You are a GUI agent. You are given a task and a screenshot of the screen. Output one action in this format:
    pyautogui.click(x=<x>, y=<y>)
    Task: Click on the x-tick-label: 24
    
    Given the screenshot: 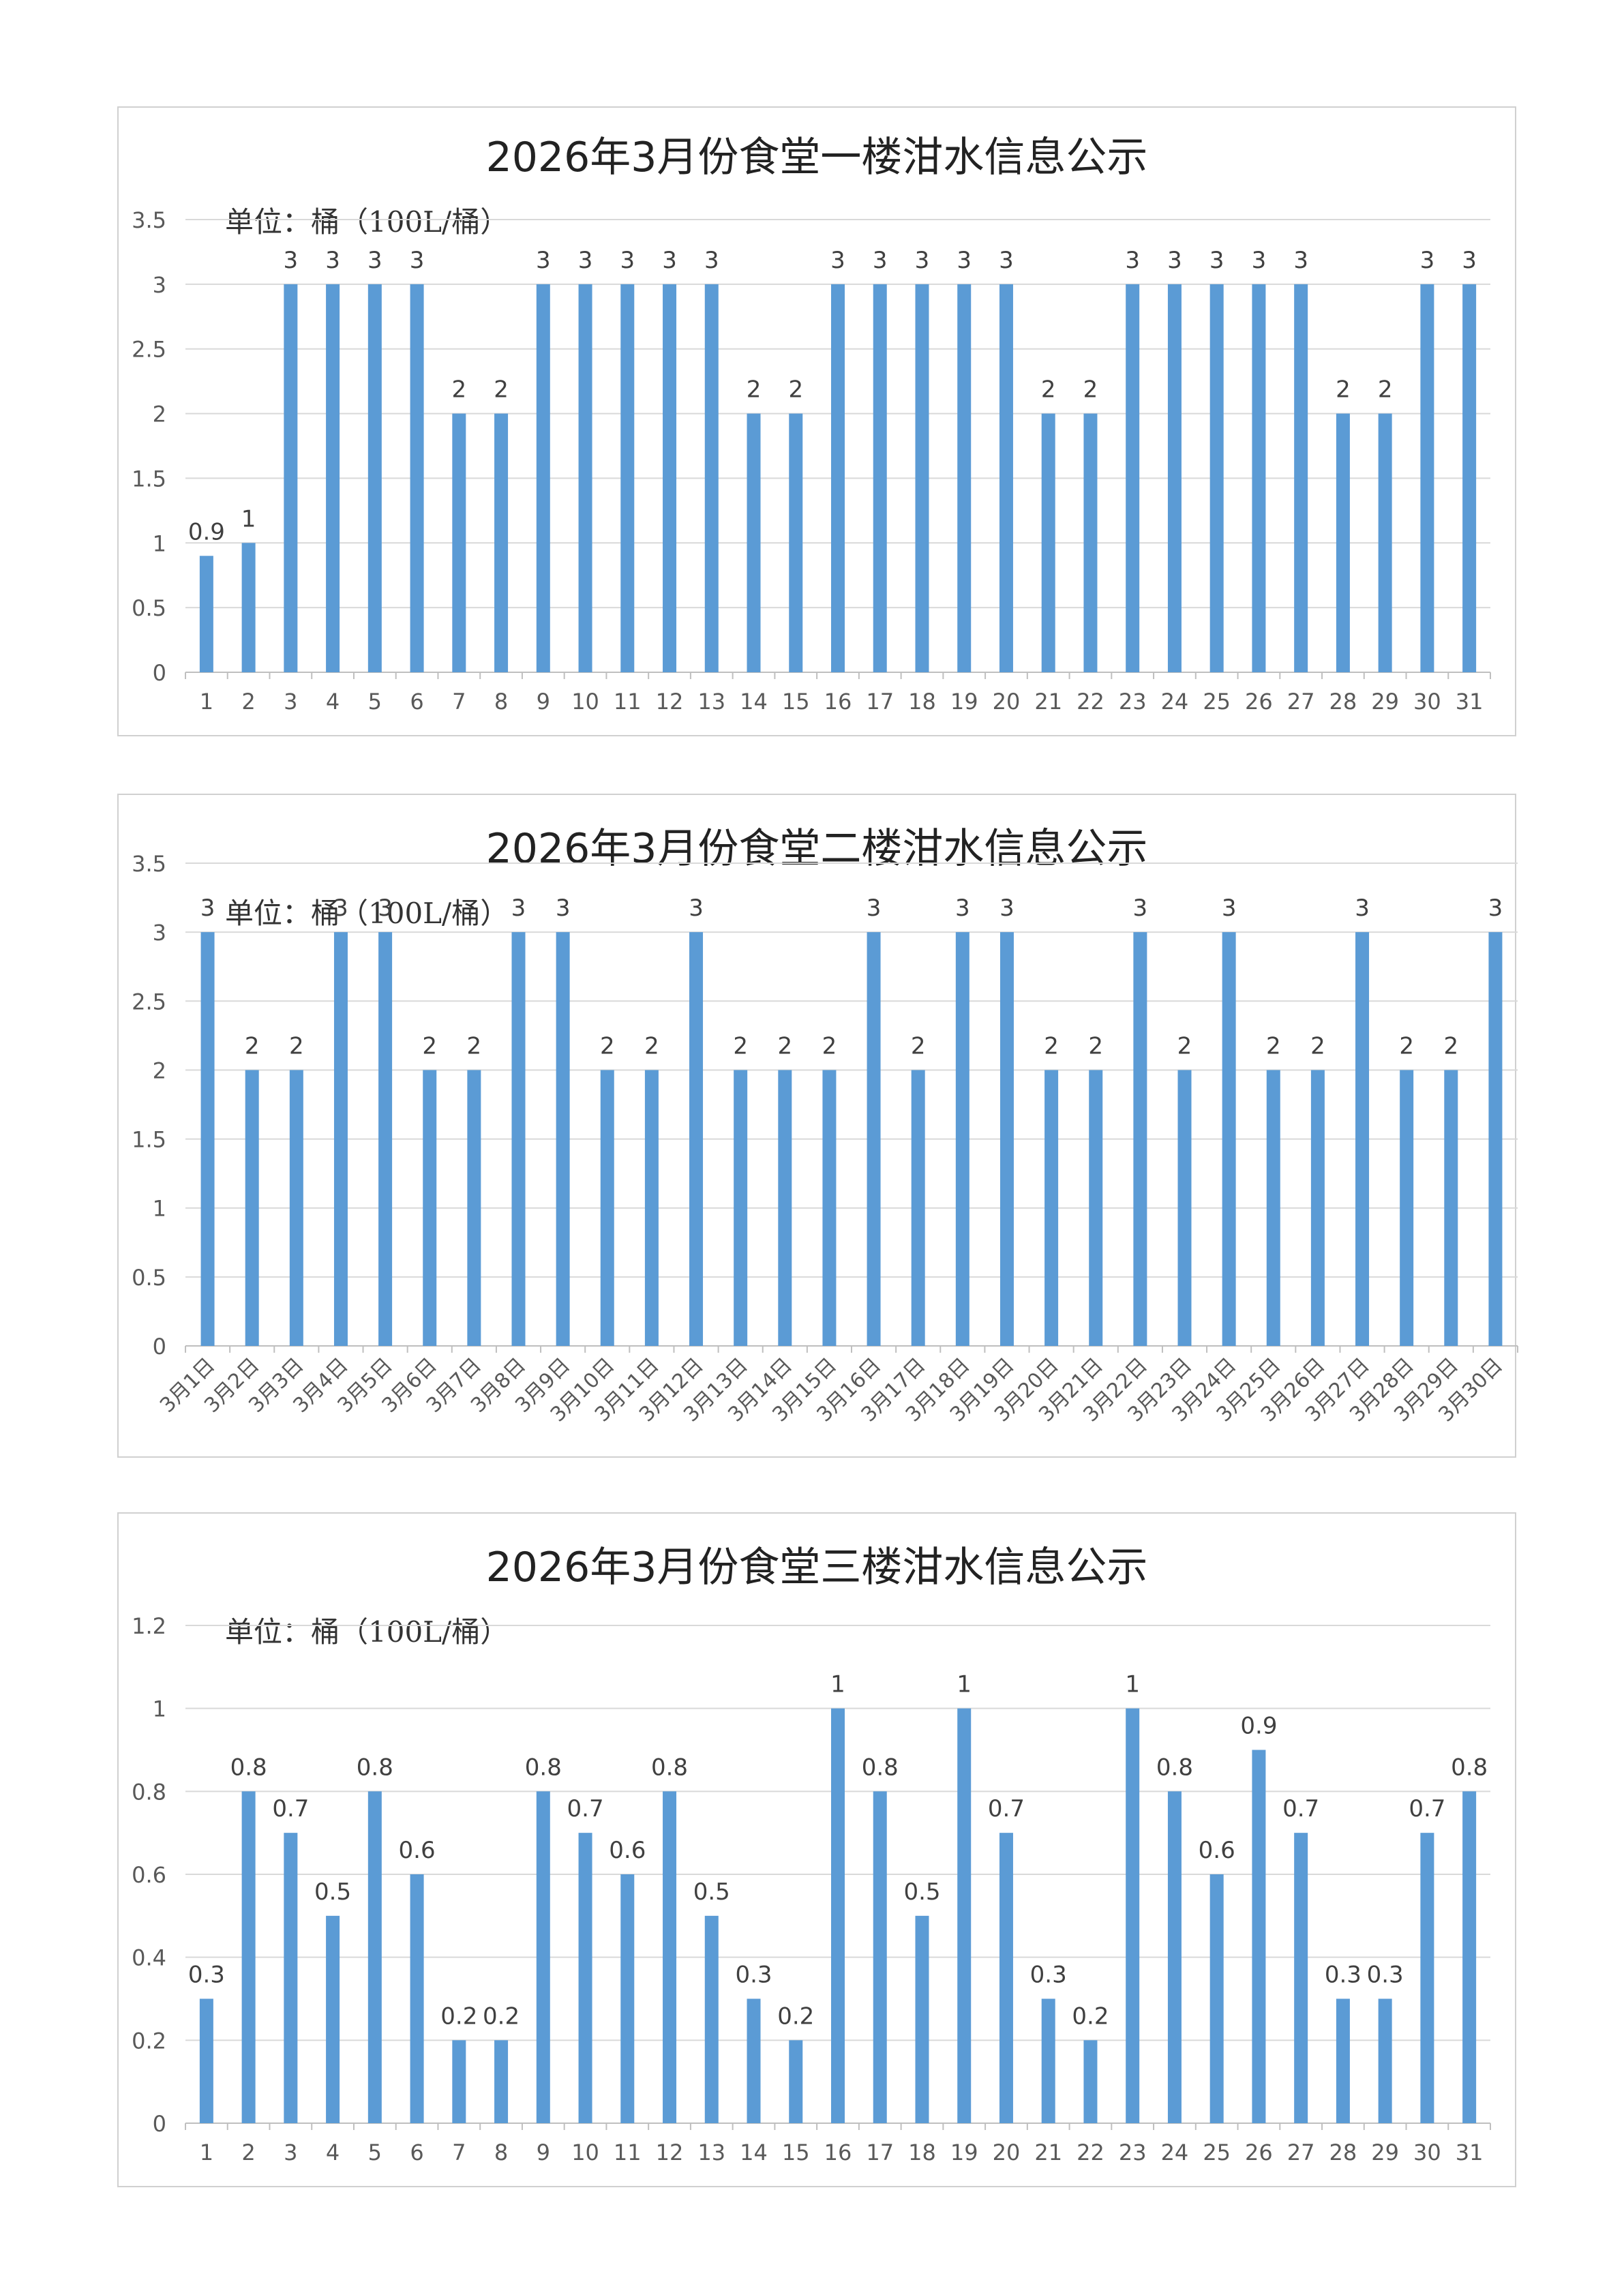 What is the action you would take?
    pyautogui.click(x=1175, y=702)
    